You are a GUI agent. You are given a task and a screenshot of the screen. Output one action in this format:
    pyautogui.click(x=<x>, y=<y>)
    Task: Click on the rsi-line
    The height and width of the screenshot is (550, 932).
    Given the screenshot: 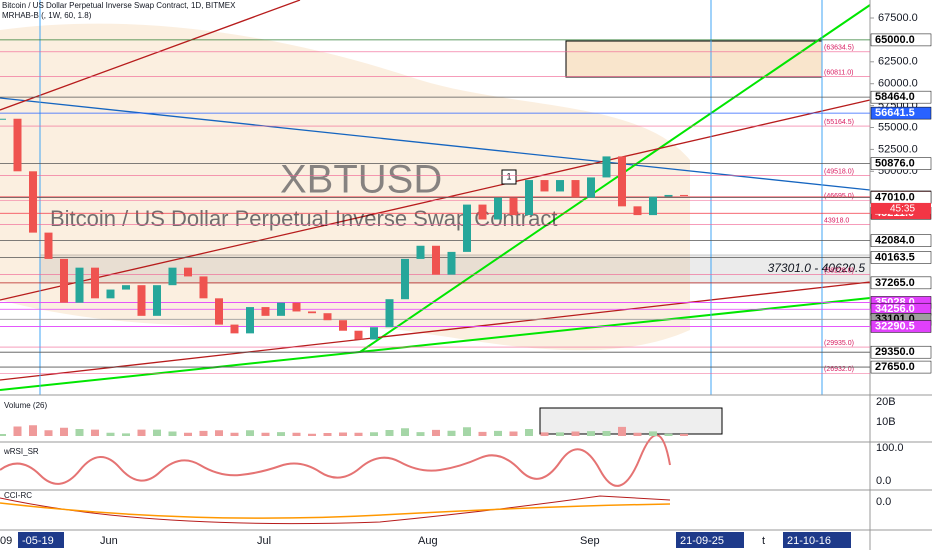 What is the action you would take?
    pyautogui.click(x=335, y=460)
    